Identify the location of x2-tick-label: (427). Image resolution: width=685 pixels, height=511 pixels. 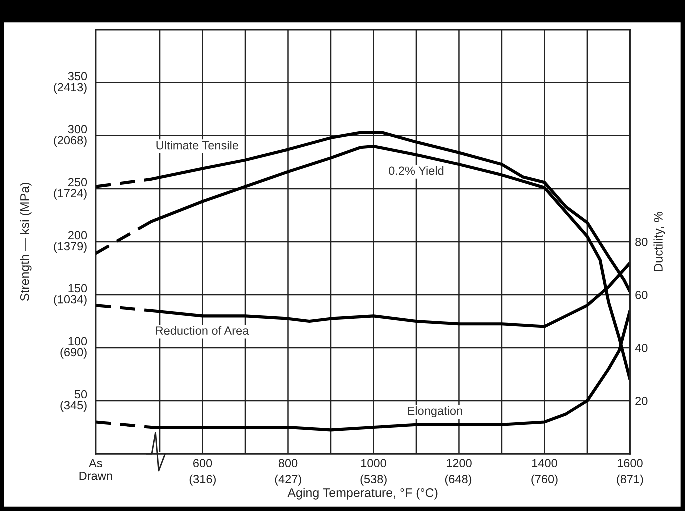
(288, 480).